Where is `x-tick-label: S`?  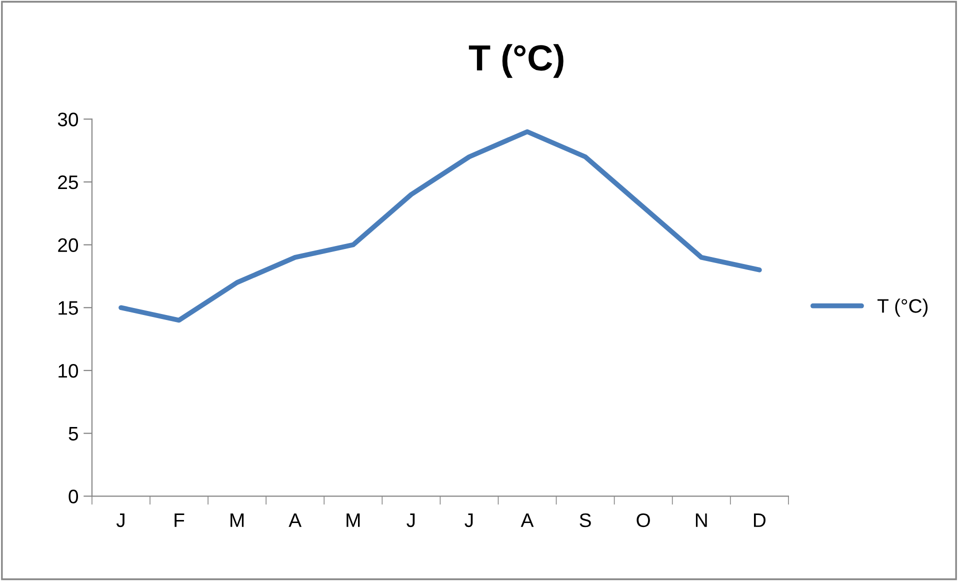 x-tick-label: S is located at coordinates (585, 520).